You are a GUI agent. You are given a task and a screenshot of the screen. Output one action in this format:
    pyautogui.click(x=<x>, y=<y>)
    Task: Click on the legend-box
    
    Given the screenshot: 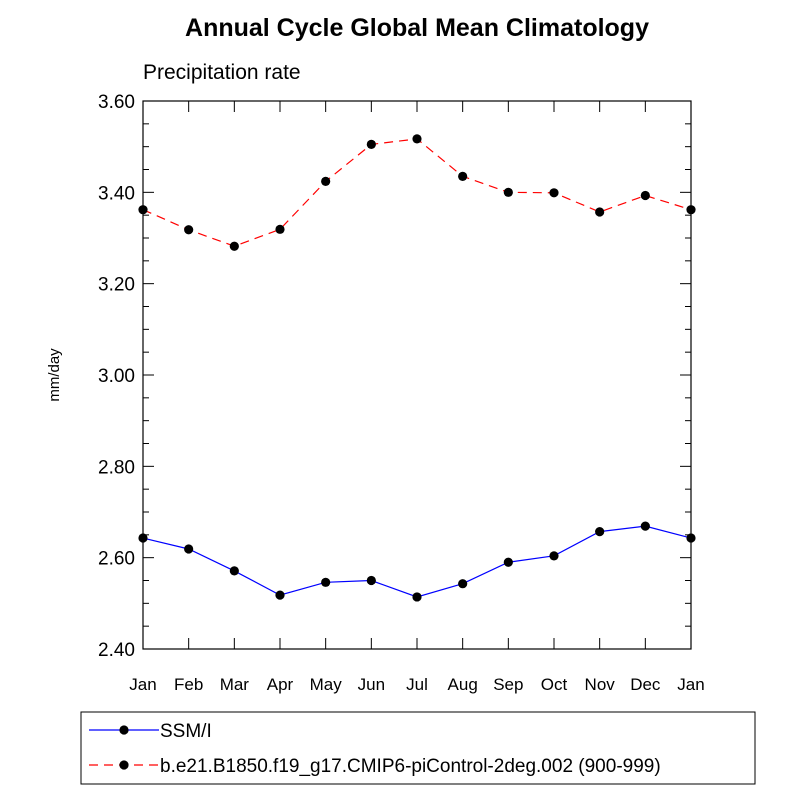 What is the action you would take?
    pyautogui.click(x=418, y=748)
    